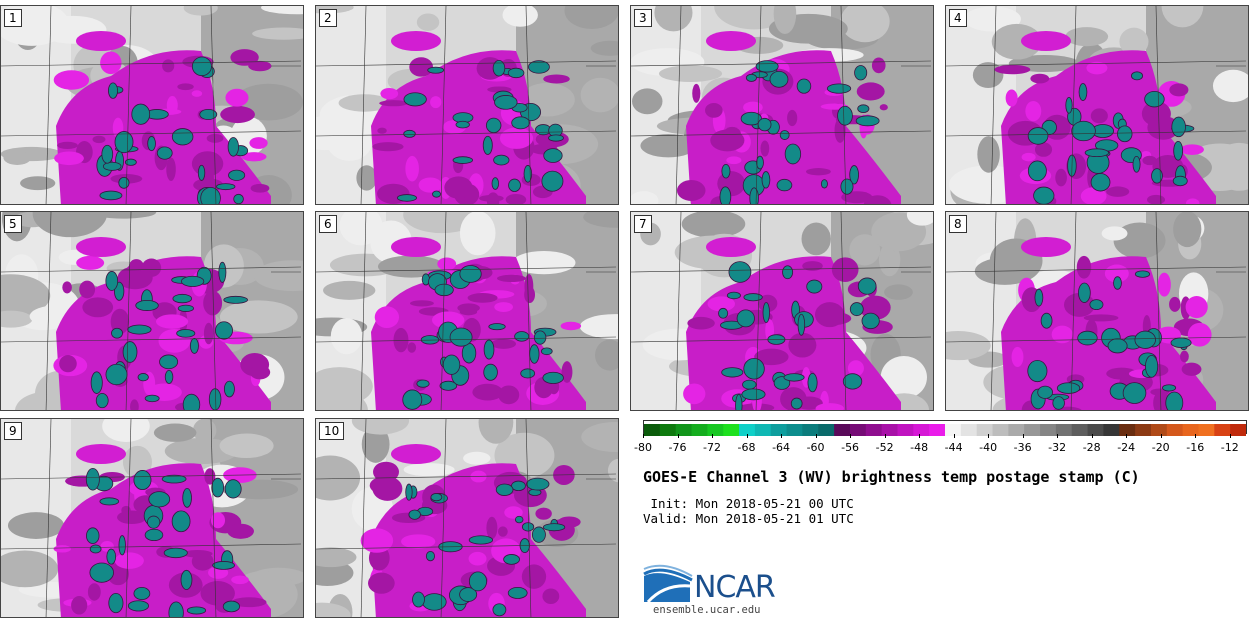 The width and height of the screenshot is (1260, 619). Describe the element at coordinates (735, 587) in the screenshot. I see `logo-text: NCAR` at that location.